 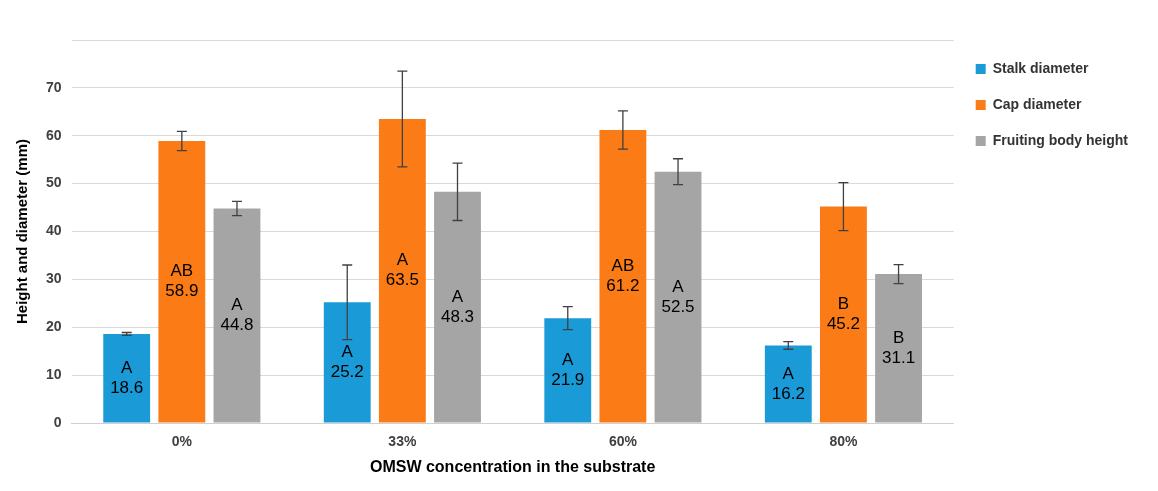 What do you see at coordinates (1060, 139) in the screenshot?
I see `legend-label: Fruiting body height` at bounding box center [1060, 139].